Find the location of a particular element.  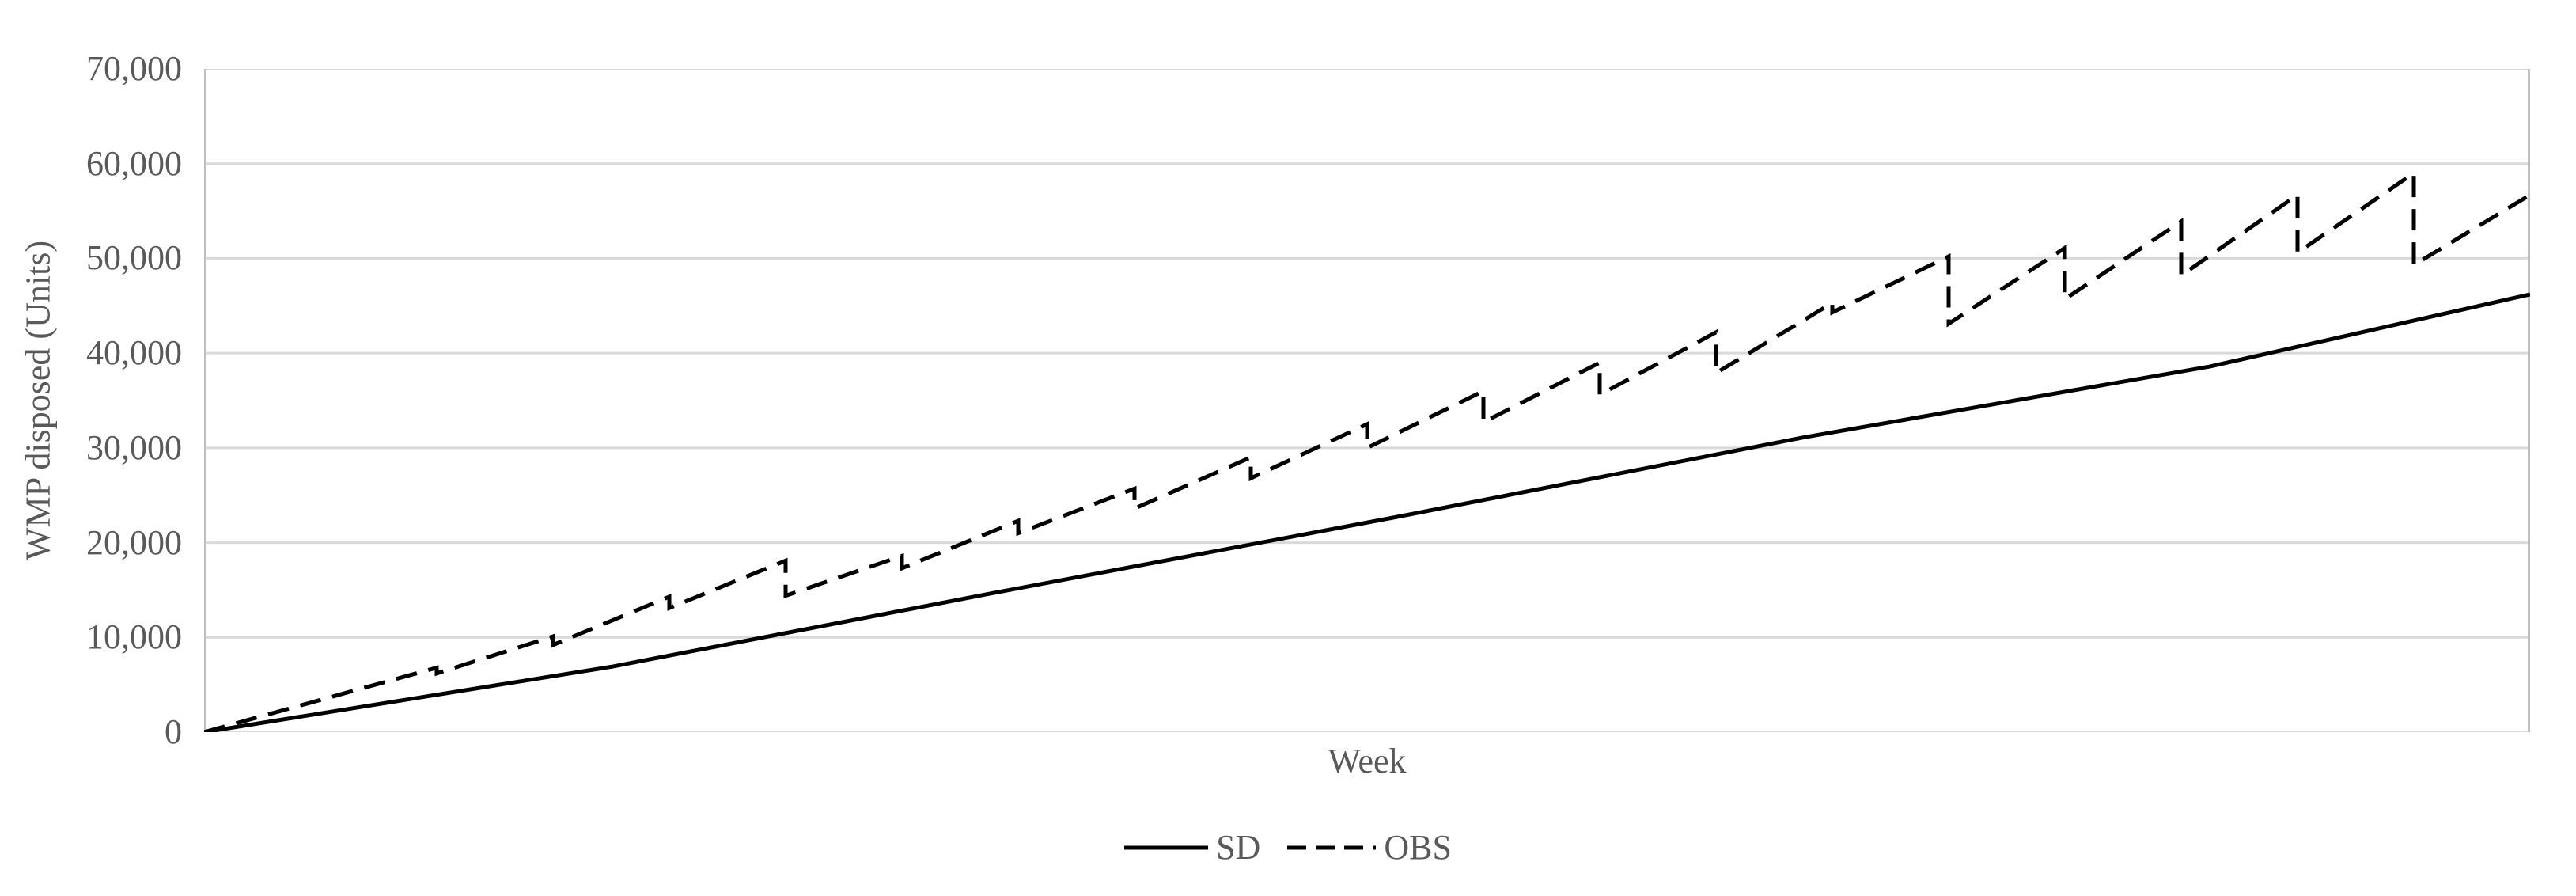

legend-item-sd: SD is located at coordinates (1192, 848).